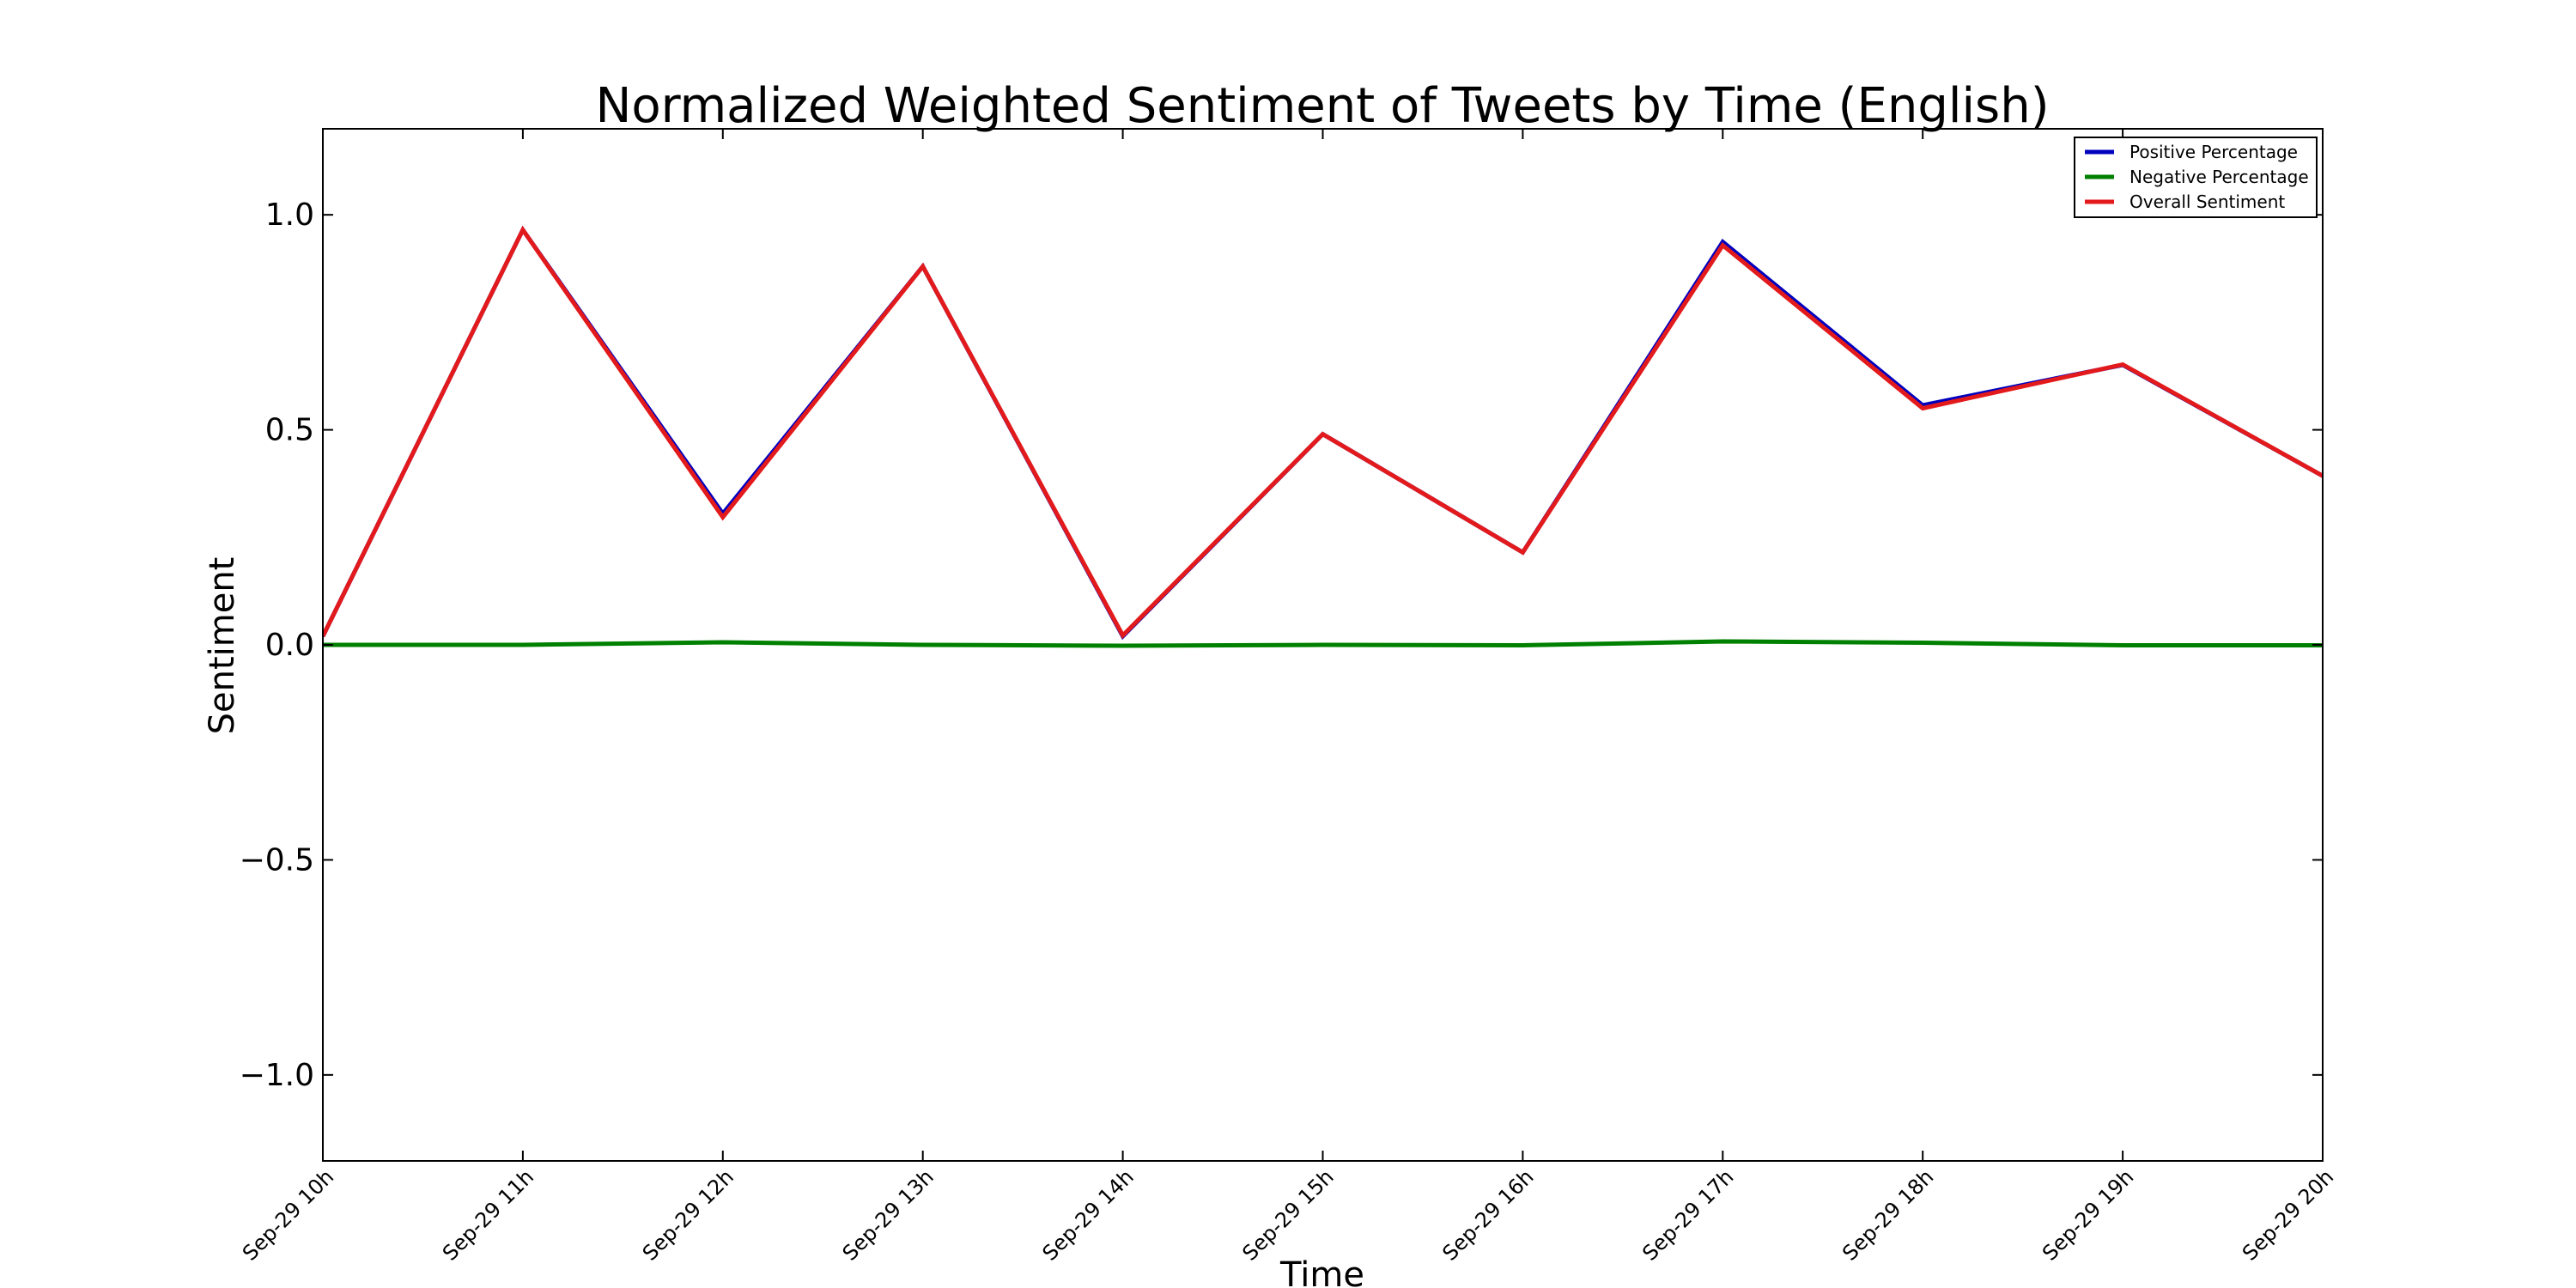 This screenshot has height=1288, width=2576. Describe the element at coordinates (688, 1214) in the screenshot. I see `x-tick-label: Sep-29 12h` at that location.